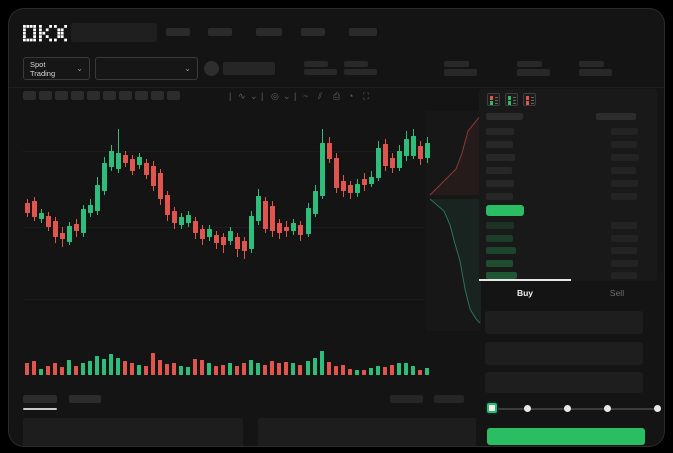 This screenshot has height=453, width=673. What do you see at coordinates (146, 68) in the screenshot?
I see `pair-selector: ⌄` at bounding box center [146, 68].